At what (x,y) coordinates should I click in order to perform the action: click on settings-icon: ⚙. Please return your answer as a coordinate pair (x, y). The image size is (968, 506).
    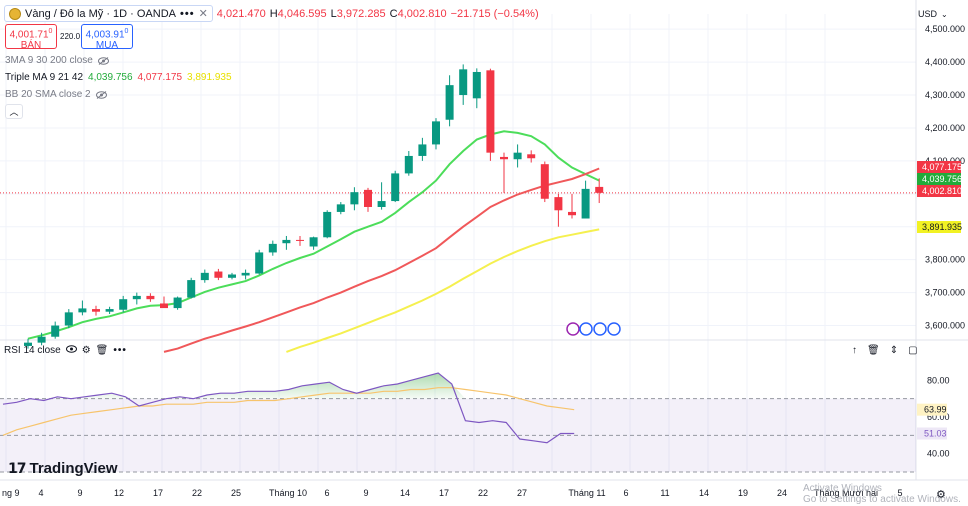
    Looking at the image, I should click on (86, 350).